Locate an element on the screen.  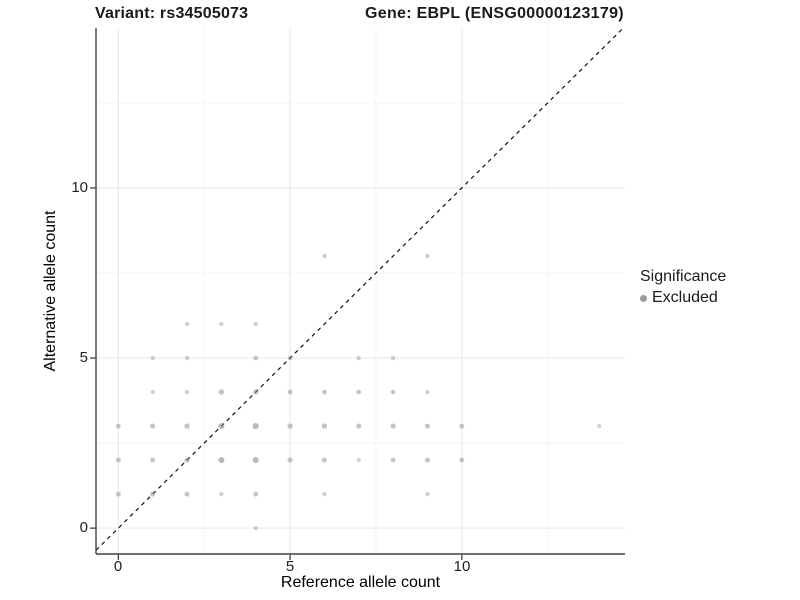
x-tick-label-0: 0 is located at coordinates (118, 566).